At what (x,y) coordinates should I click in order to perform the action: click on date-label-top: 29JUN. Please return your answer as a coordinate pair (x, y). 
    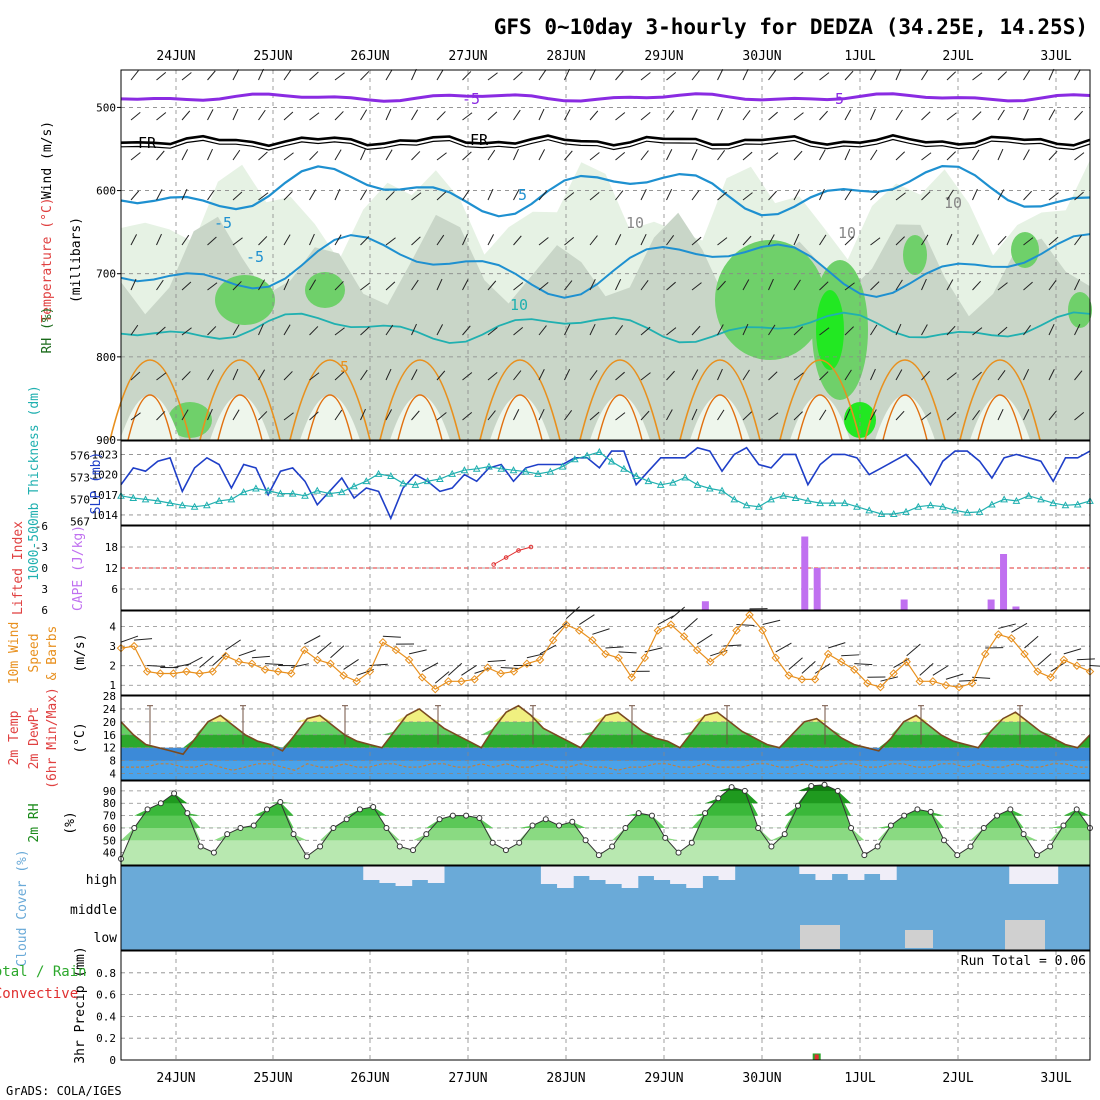
    Looking at the image, I should click on (663, 56).